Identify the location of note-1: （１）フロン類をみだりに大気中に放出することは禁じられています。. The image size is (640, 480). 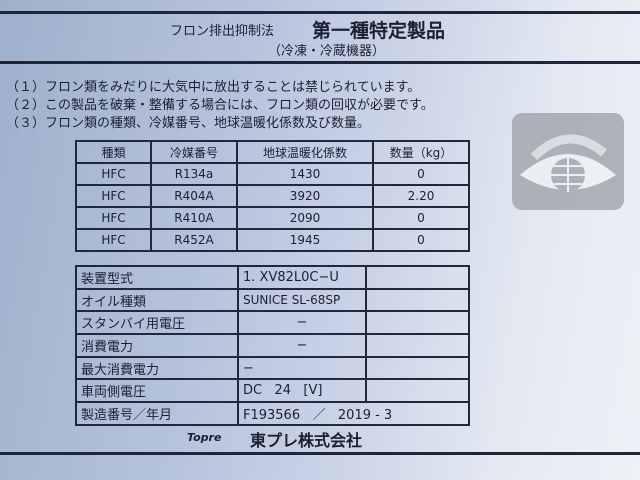
(213, 87).